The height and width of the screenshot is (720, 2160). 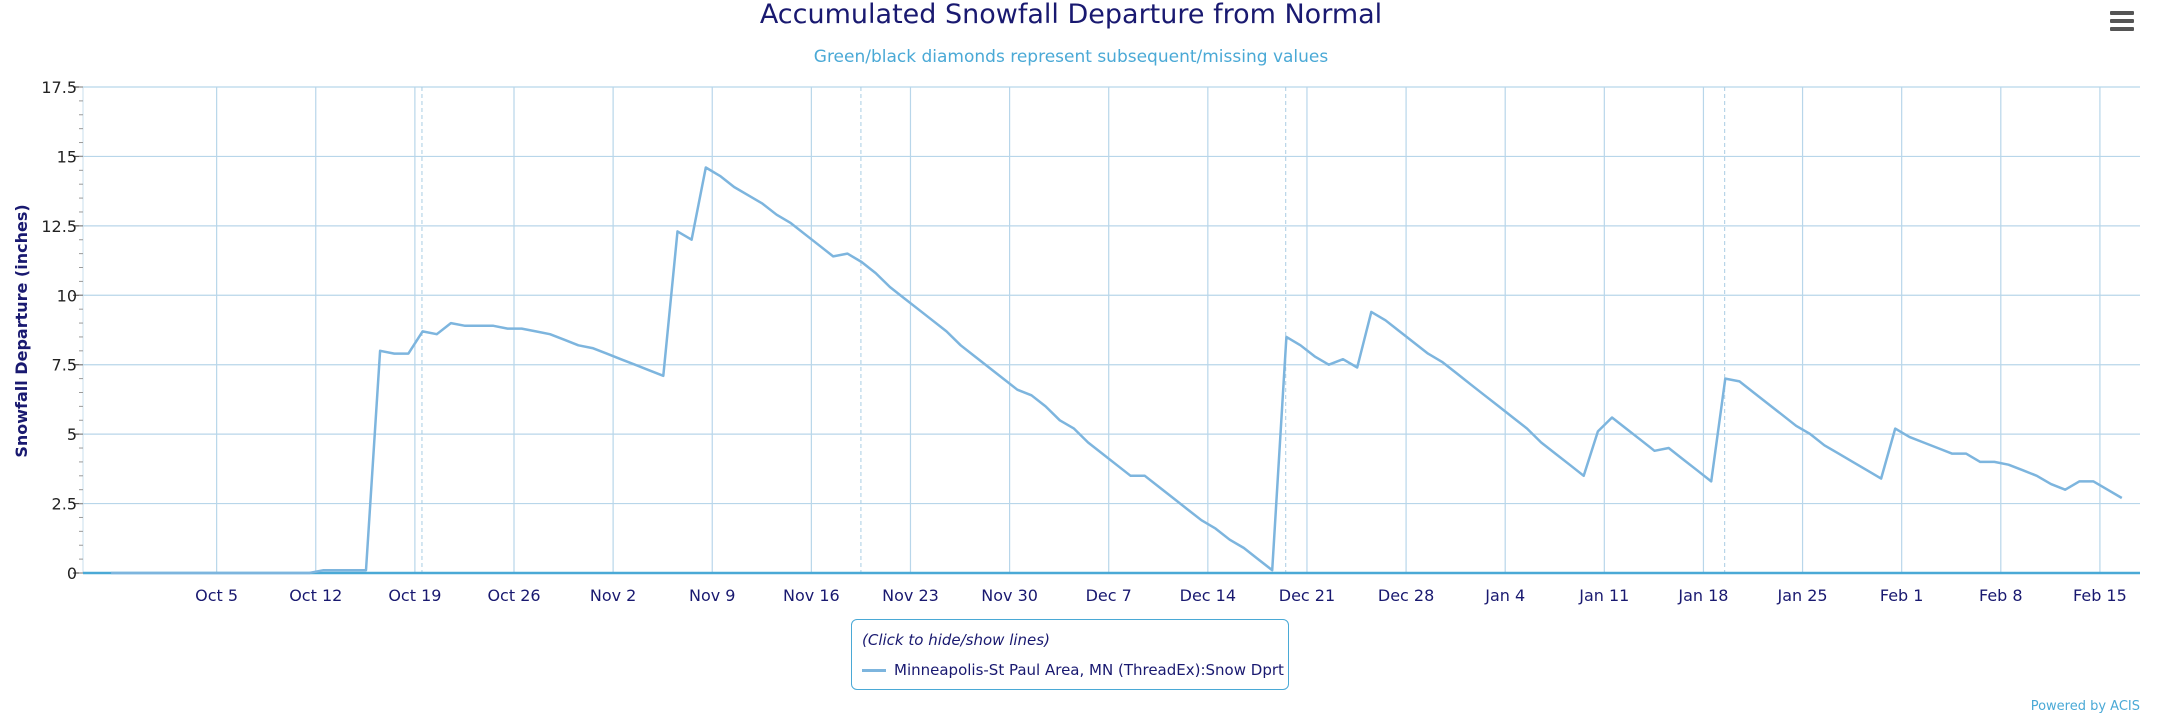 I want to click on x-tick-label: Jan 11, so click(x=1603, y=595).